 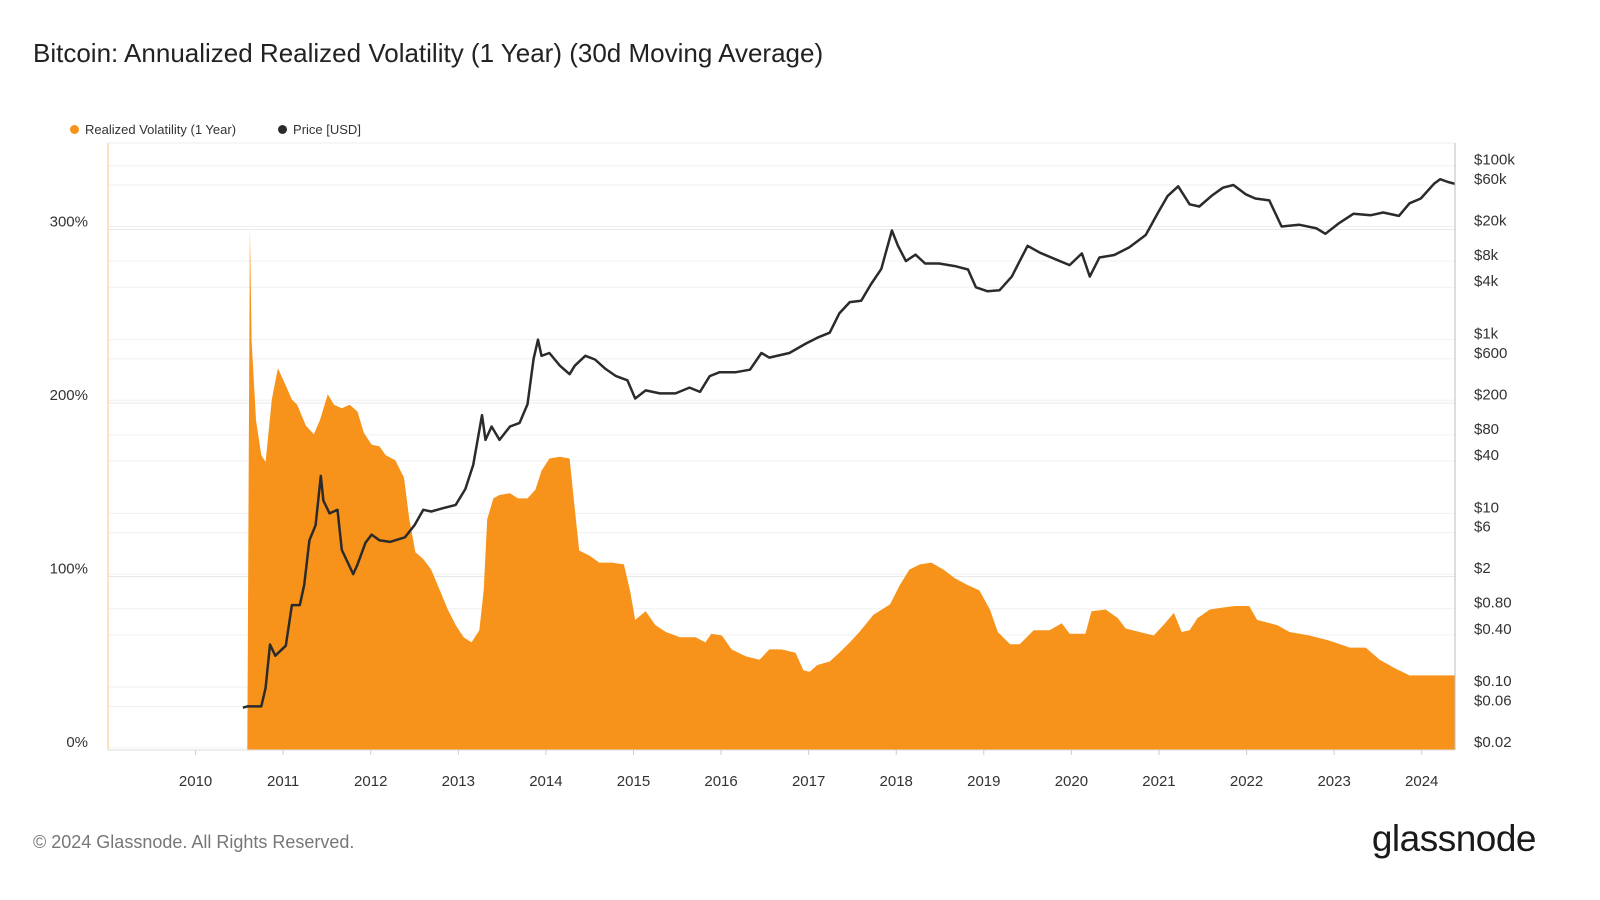 I want to click on y-right-tick-label: $100k, so click(x=1494, y=160).